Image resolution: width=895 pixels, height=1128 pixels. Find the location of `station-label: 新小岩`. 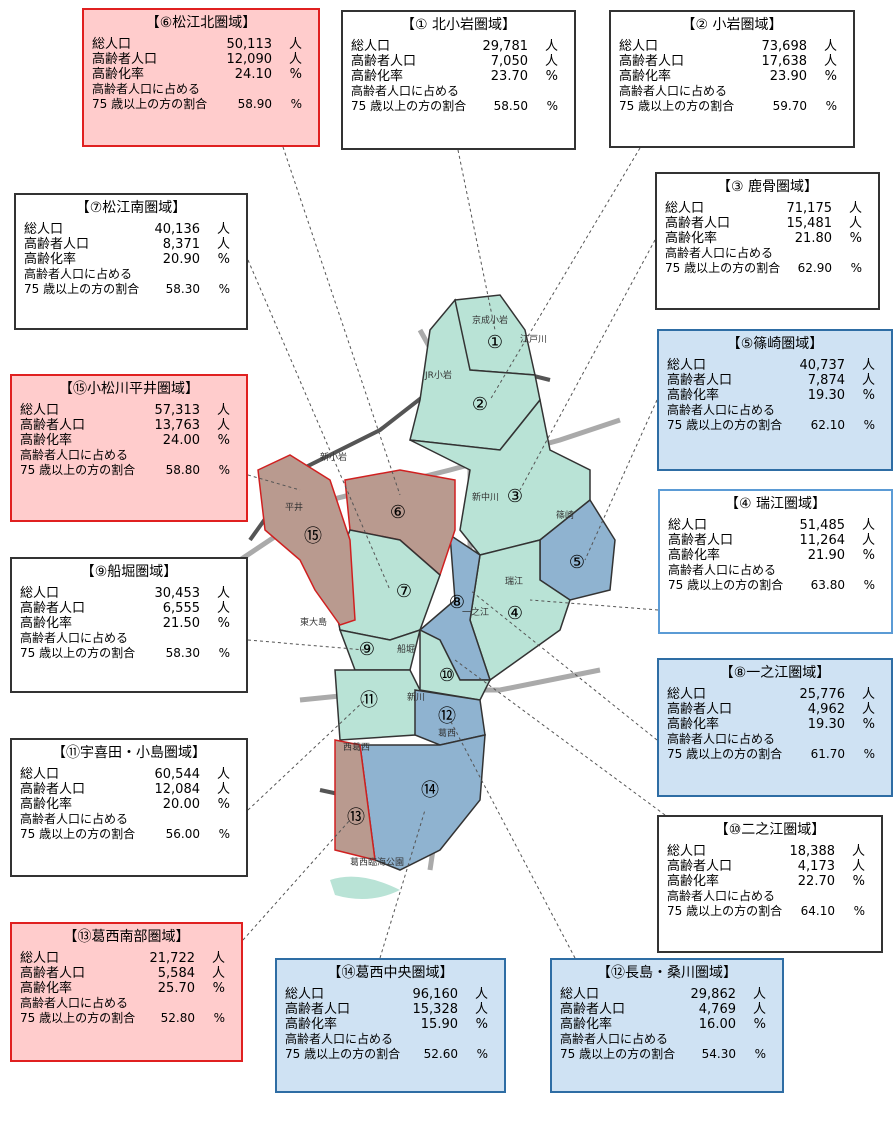

station-label: 新小岩 is located at coordinates (333, 457).